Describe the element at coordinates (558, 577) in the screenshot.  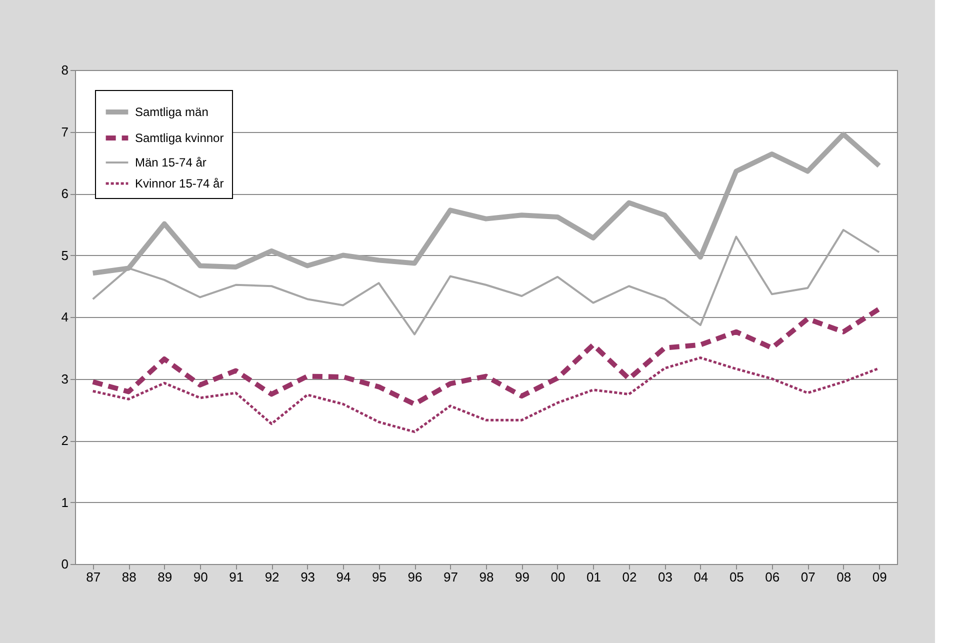
I see `x-tick-label: 00` at that location.